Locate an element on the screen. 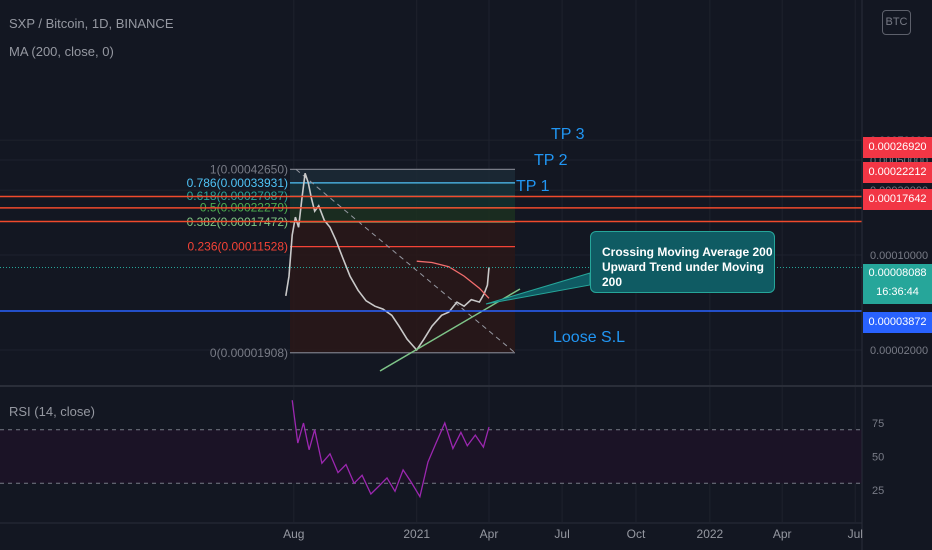  tp3-label: TP 3 is located at coordinates (568, 134).